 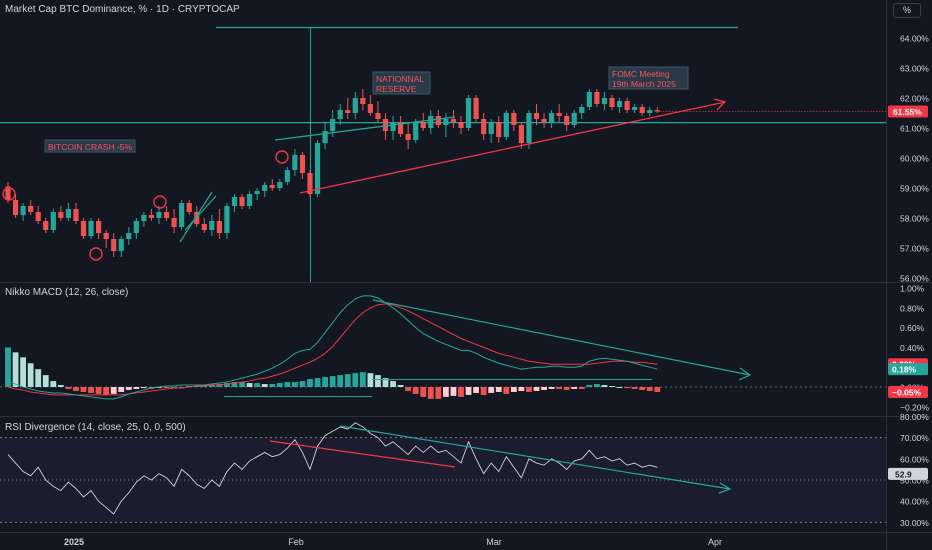 I want to click on channel-trendline, so click(x=365, y=128).